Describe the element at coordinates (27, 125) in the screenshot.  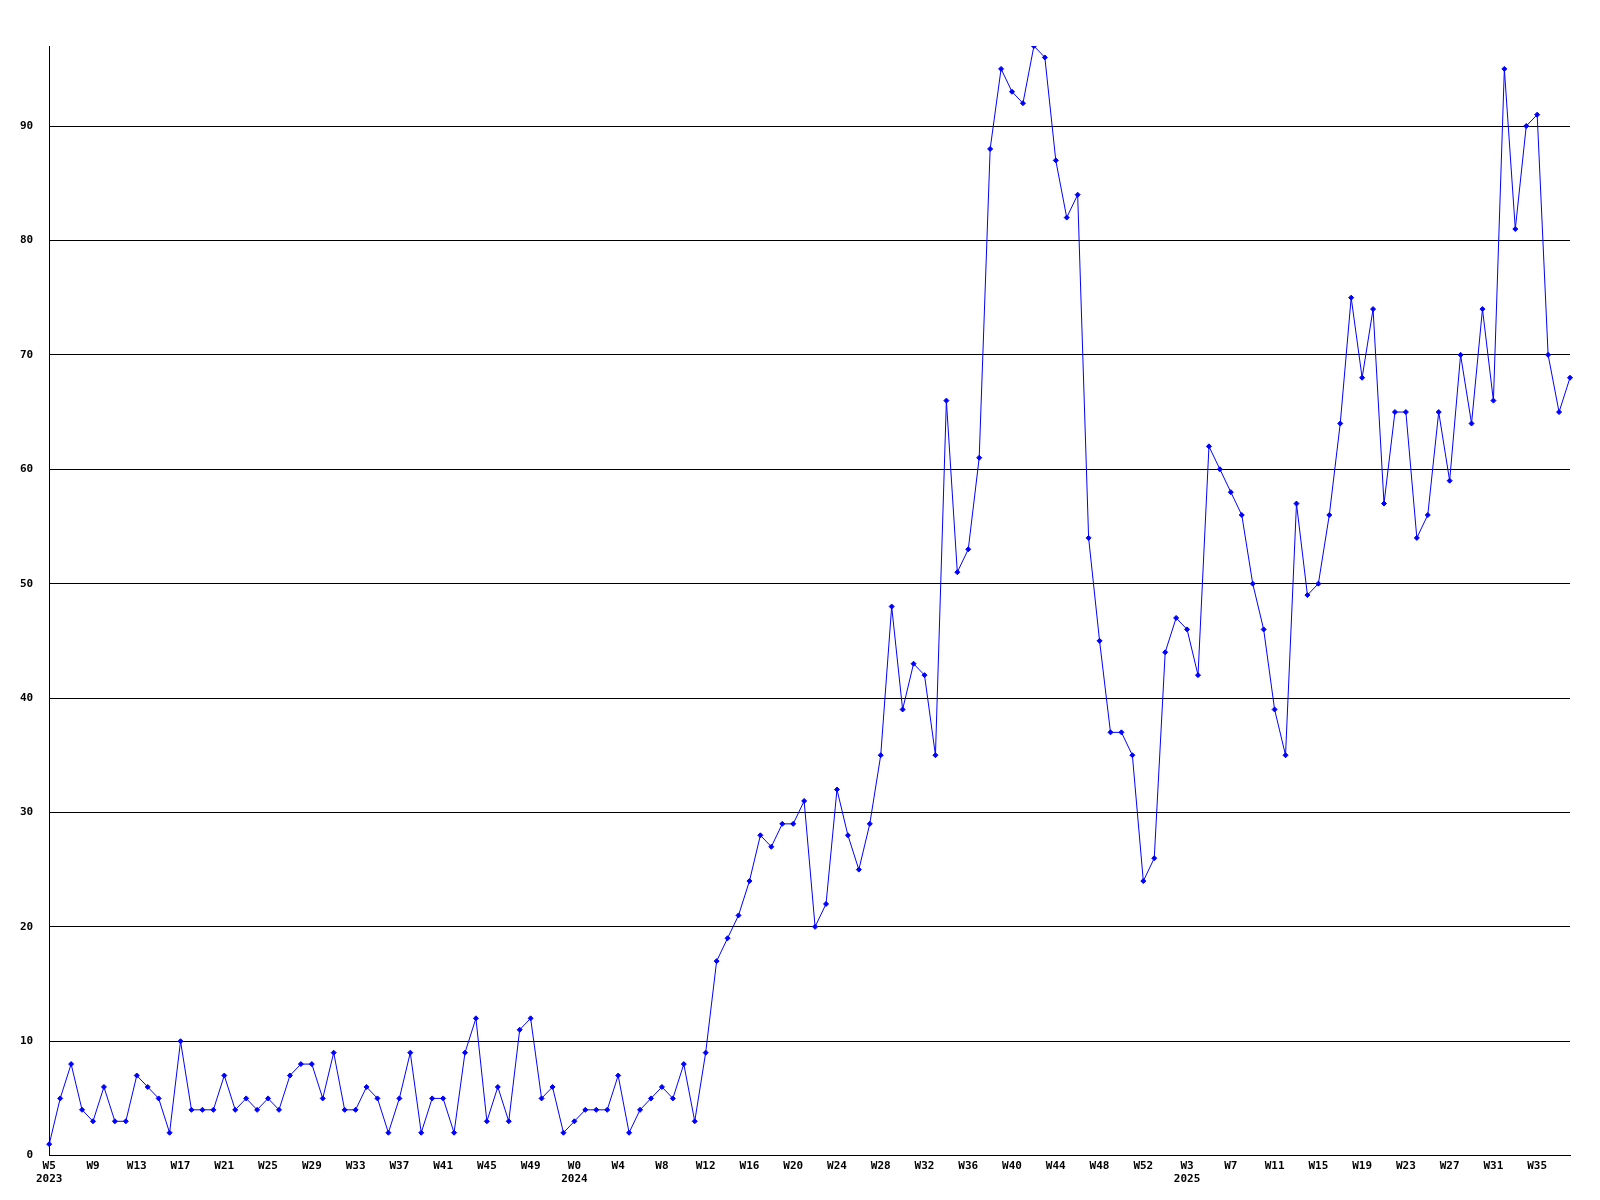
I see `y-tick-label: 90` at that location.